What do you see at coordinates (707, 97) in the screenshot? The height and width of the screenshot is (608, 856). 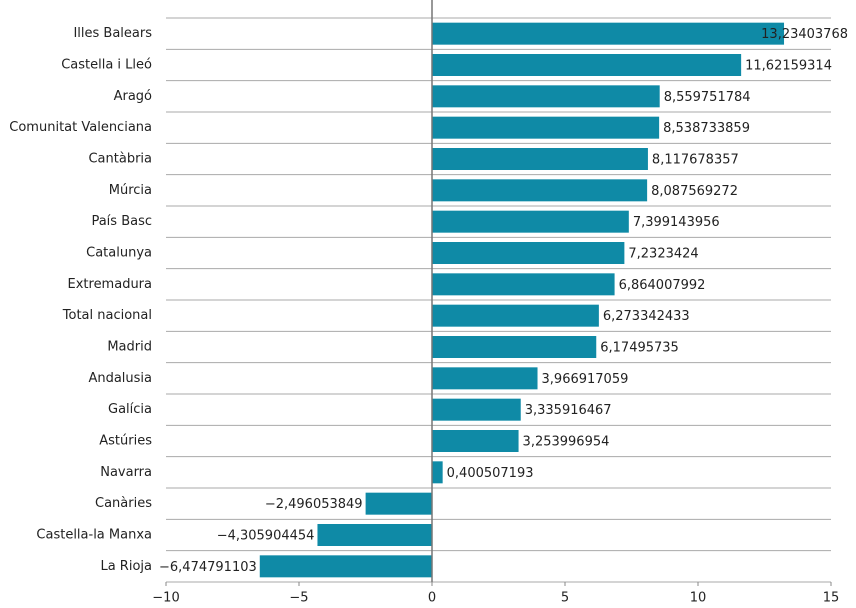 I see `data-label: 8,559751784` at bounding box center [707, 97].